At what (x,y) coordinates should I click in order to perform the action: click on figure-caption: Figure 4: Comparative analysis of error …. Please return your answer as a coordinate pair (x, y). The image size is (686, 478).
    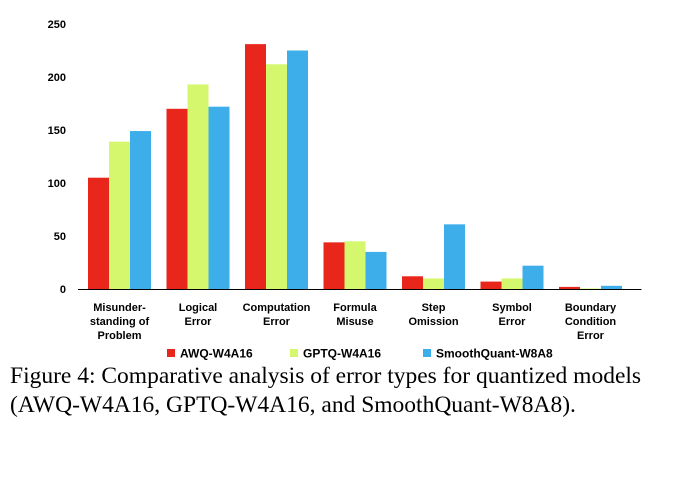
    Looking at the image, I should click on (326, 390).